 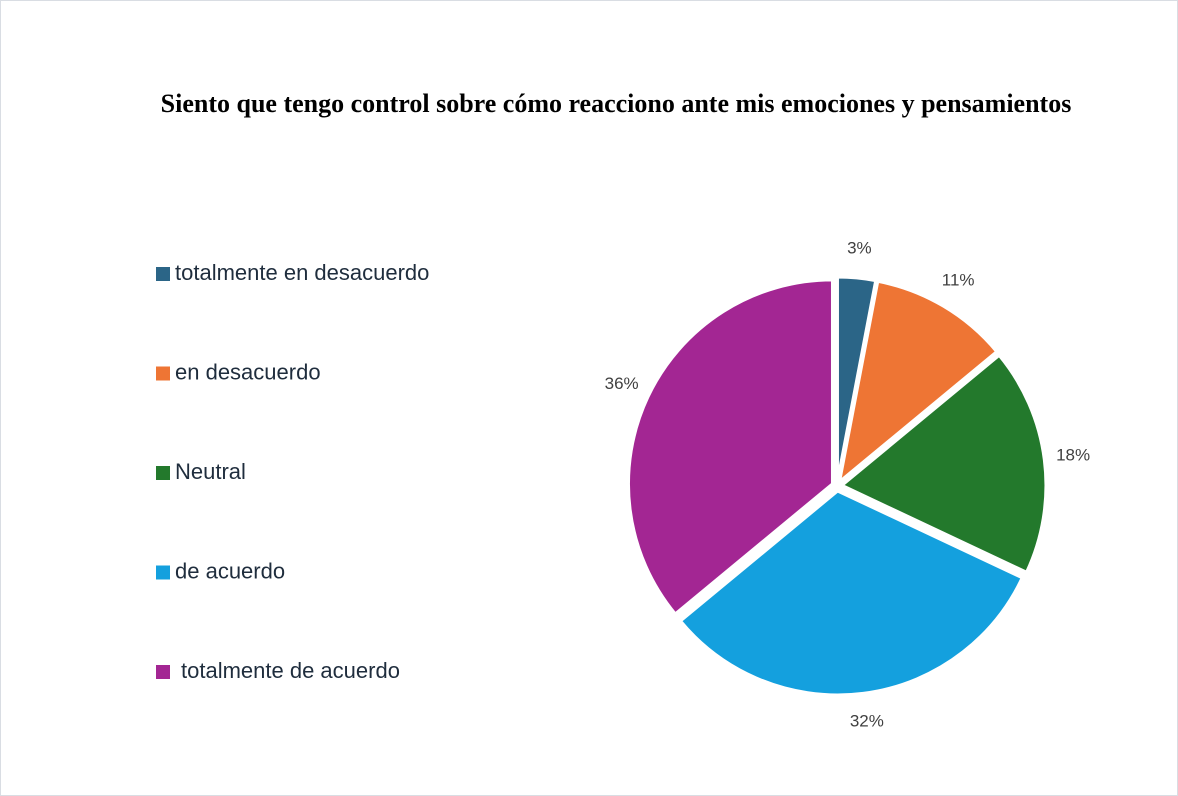 I want to click on legend-label: en desacuerdo, so click(x=248, y=371).